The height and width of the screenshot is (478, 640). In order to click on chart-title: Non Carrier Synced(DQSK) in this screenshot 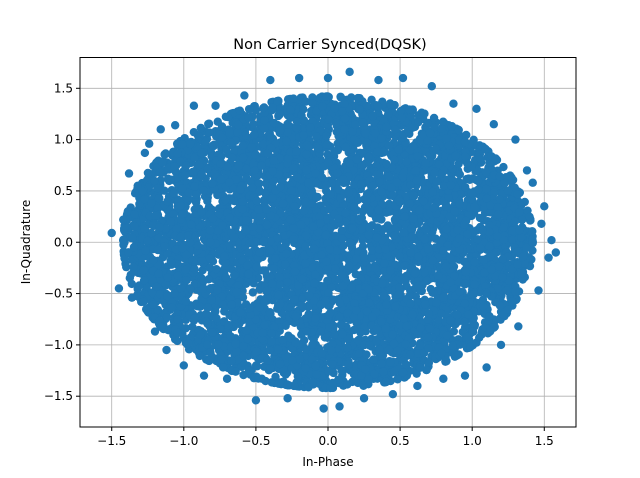, I will do `click(329, 45)`.